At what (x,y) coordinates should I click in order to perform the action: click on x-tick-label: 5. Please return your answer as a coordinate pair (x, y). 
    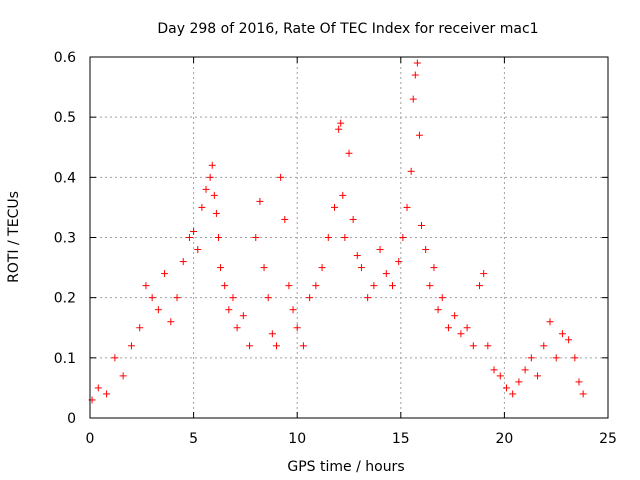
    Looking at the image, I should click on (193, 439).